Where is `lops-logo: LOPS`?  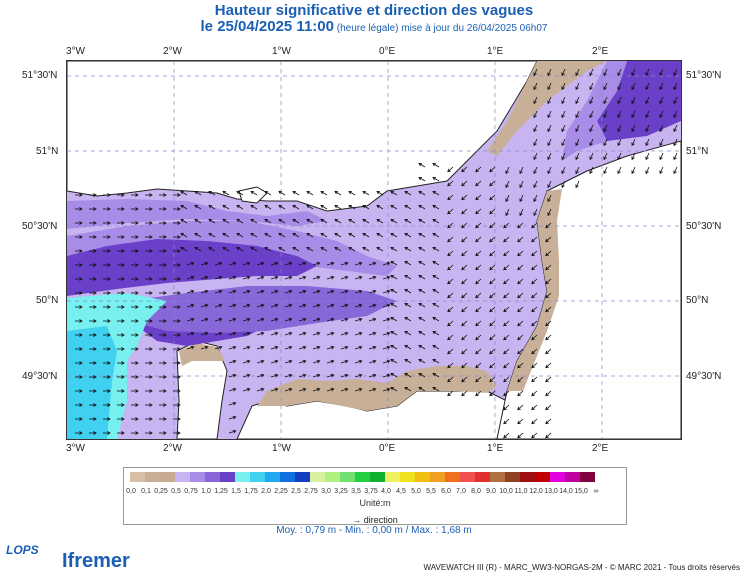
lops-logo: LOPS is located at coordinates (22, 550).